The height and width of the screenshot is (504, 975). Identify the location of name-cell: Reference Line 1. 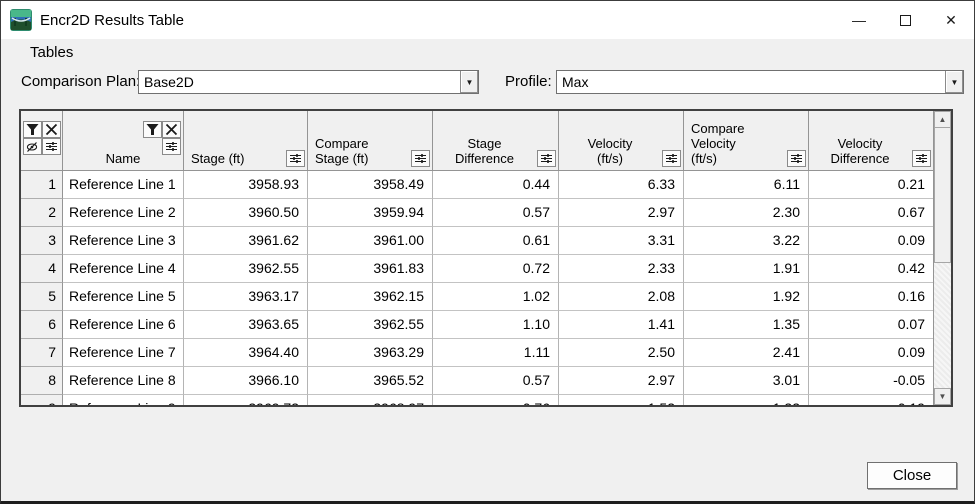
(123, 185).